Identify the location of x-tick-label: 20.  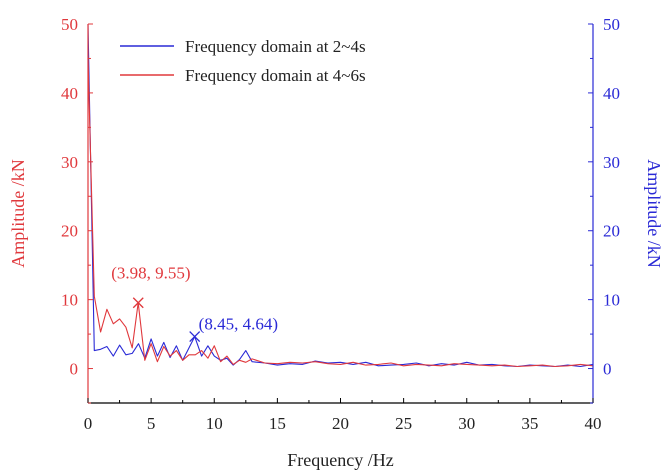
(340, 423).